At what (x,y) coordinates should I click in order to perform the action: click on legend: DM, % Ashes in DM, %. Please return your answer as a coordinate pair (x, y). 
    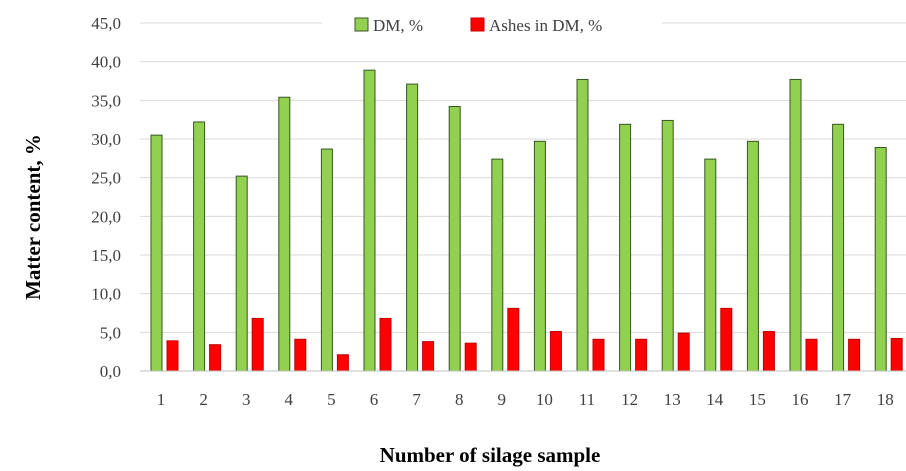
    Looking at the image, I should click on (492, 27).